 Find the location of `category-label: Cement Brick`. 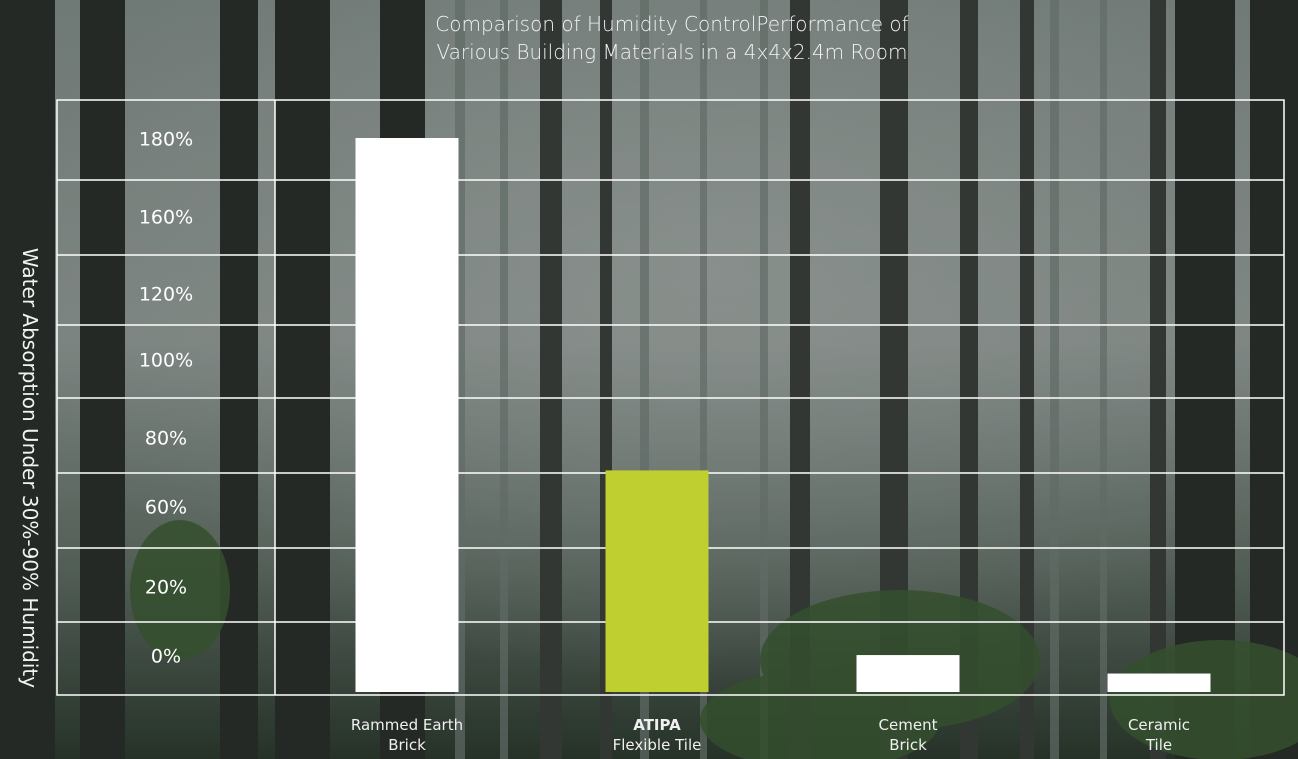

category-label: Cement Brick is located at coordinates (908, 735).